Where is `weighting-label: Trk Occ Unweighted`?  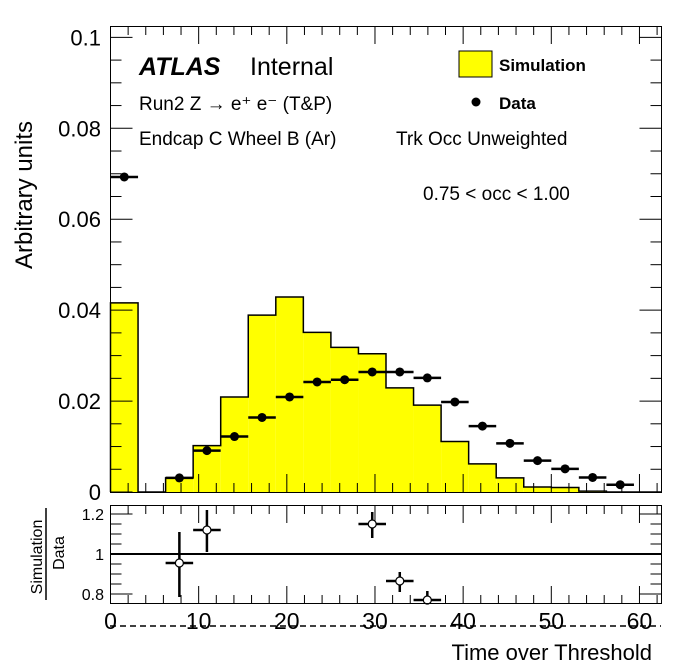 weighting-label: Trk Occ Unweighted is located at coordinates (481, 139).